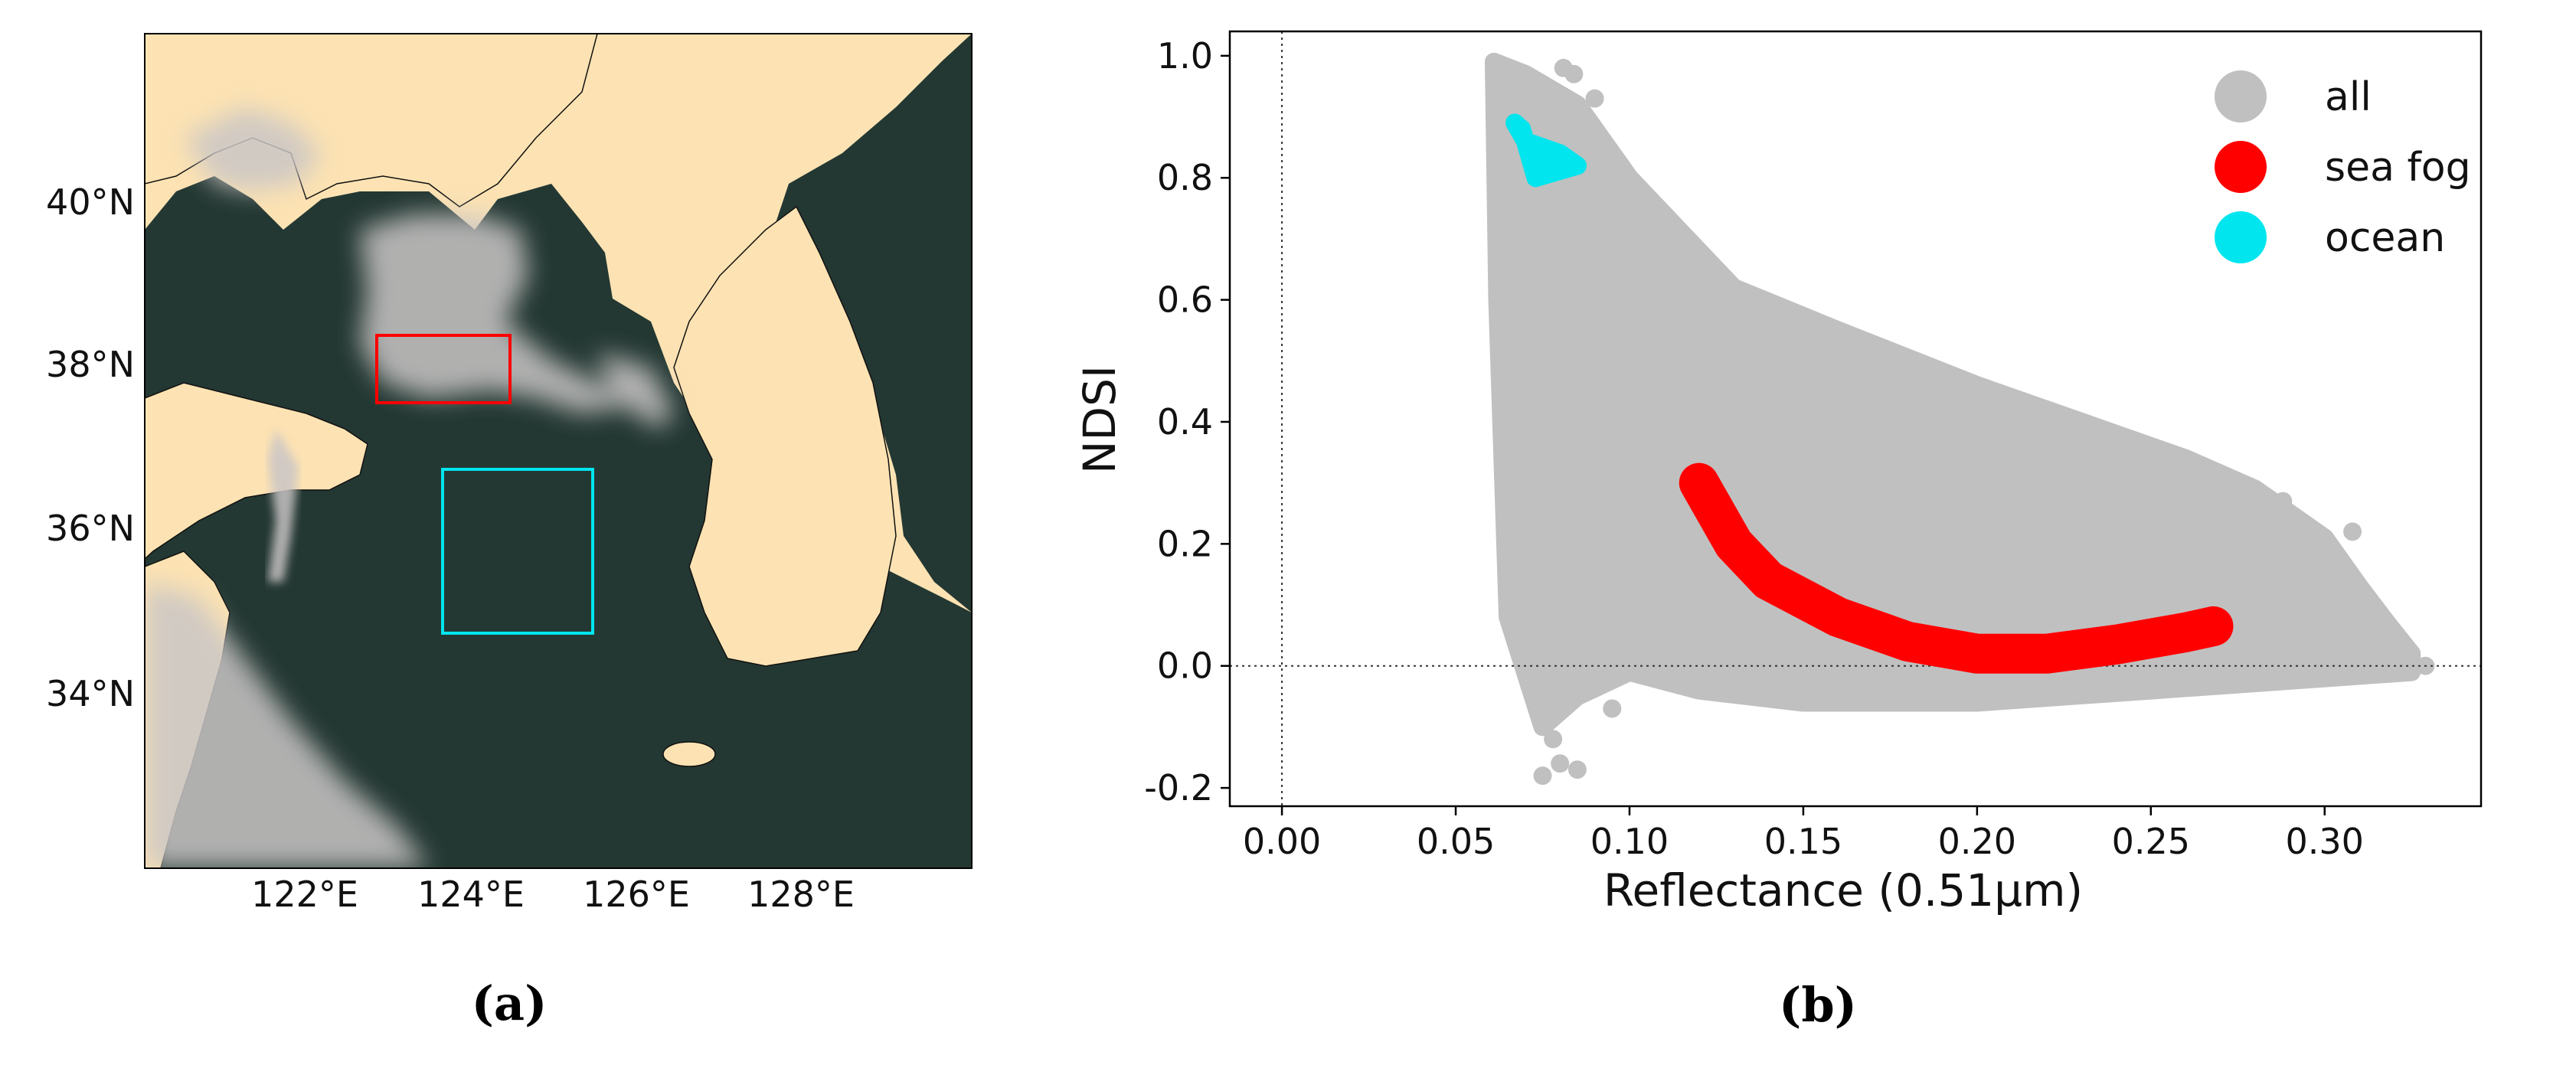 The height and width of the screenshot is (1065, 2576). Describe the element at coordinates (1456, 841) in the screenshot. I see `x-tick-label: 0.05` at that location.